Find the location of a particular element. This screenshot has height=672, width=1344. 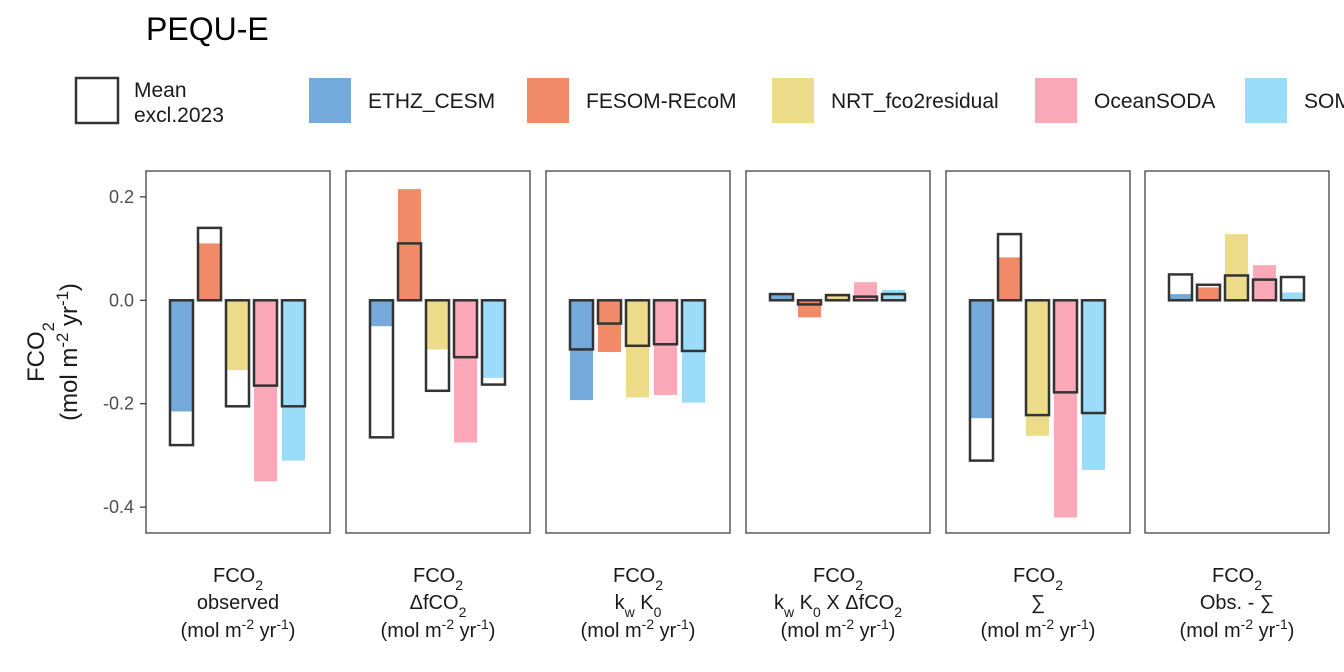

legend-label-mean: Mean is located at coordinates (160, 90).